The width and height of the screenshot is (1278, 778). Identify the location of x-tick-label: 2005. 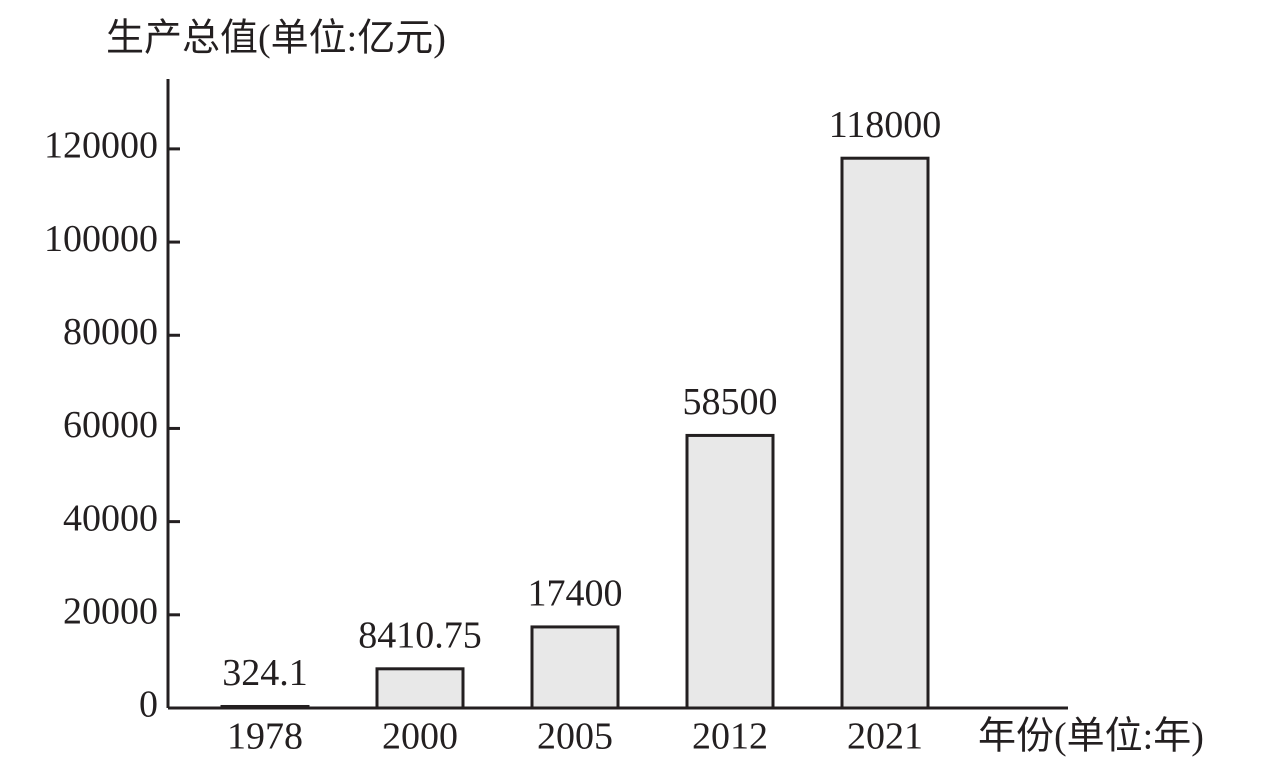
(575, 737).